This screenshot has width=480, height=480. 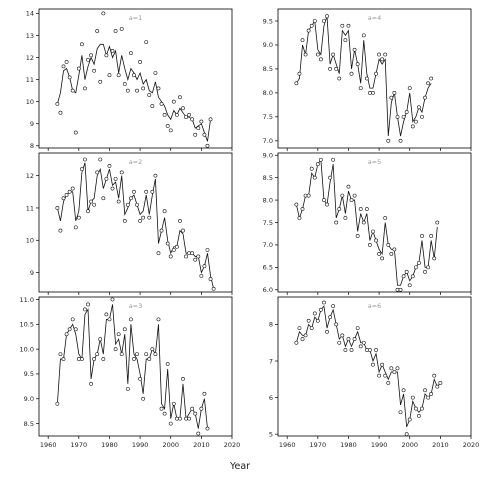 I want to click on x-tick-label: 2000, so click(x=170, y=445).